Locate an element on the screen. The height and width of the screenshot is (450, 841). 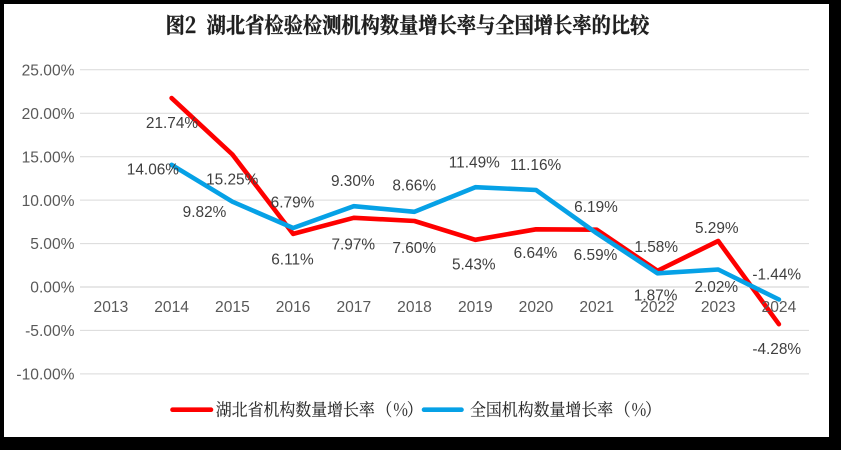
svg-text: 14.06% is located at coordinates (153, 170).